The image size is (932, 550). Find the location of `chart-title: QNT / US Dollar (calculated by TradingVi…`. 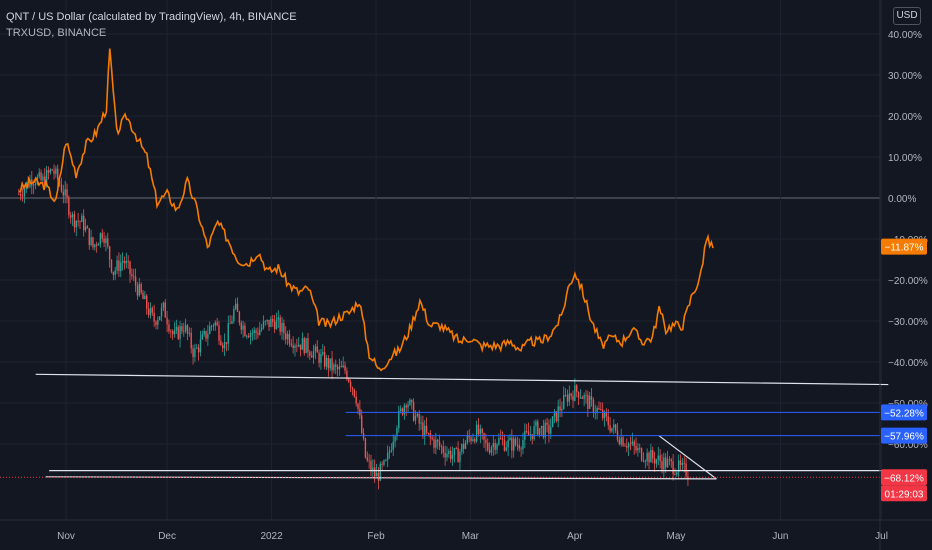

chart-title: QNT / US Dollar (calculated by TradingVi… is located at coordinates (151, 17).